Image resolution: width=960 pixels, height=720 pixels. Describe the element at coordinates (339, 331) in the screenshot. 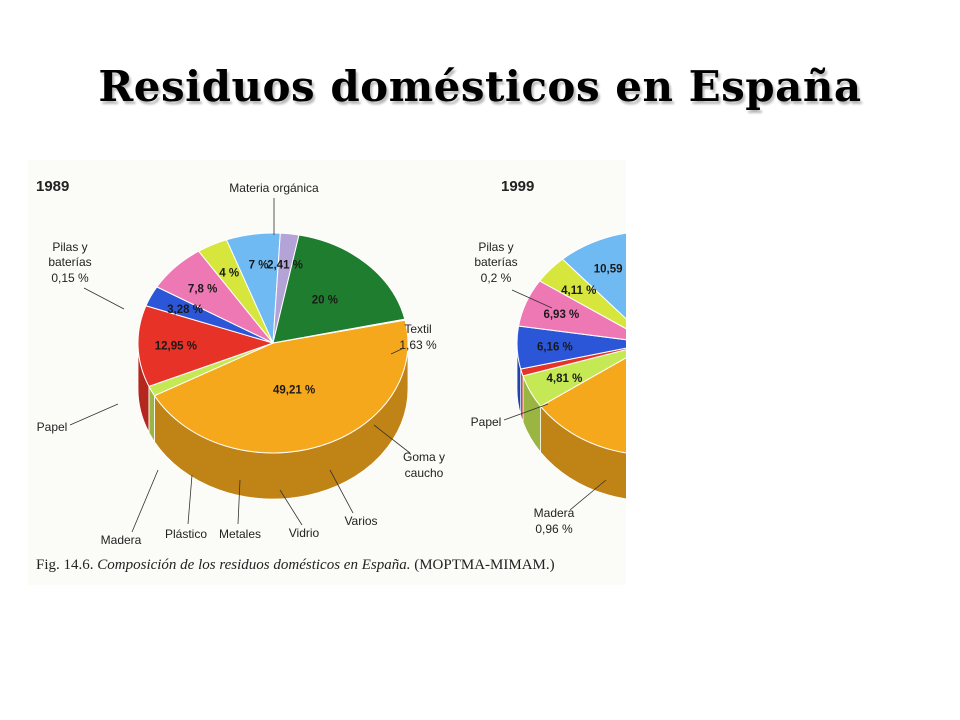

I see `pie-slice-pilas` at that location.